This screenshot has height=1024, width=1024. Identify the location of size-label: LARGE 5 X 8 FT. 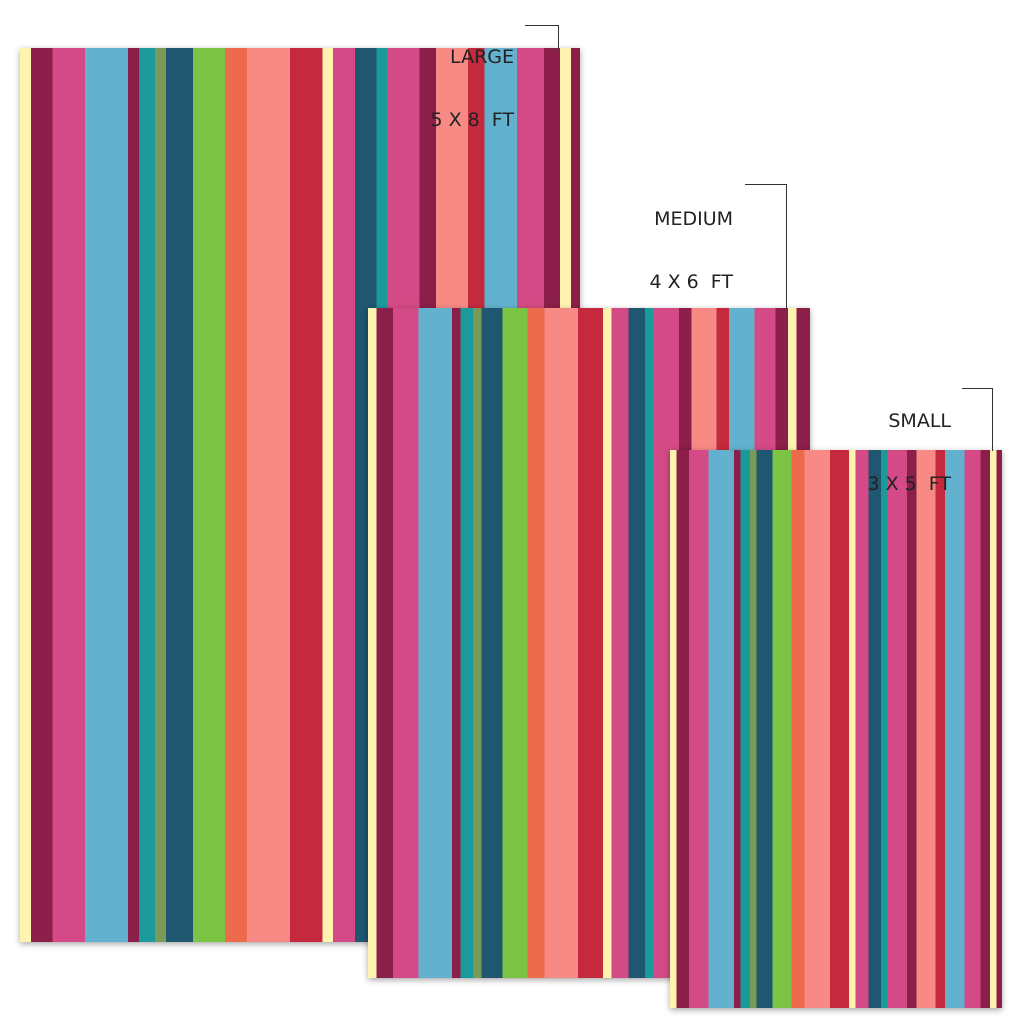
(472, 89).